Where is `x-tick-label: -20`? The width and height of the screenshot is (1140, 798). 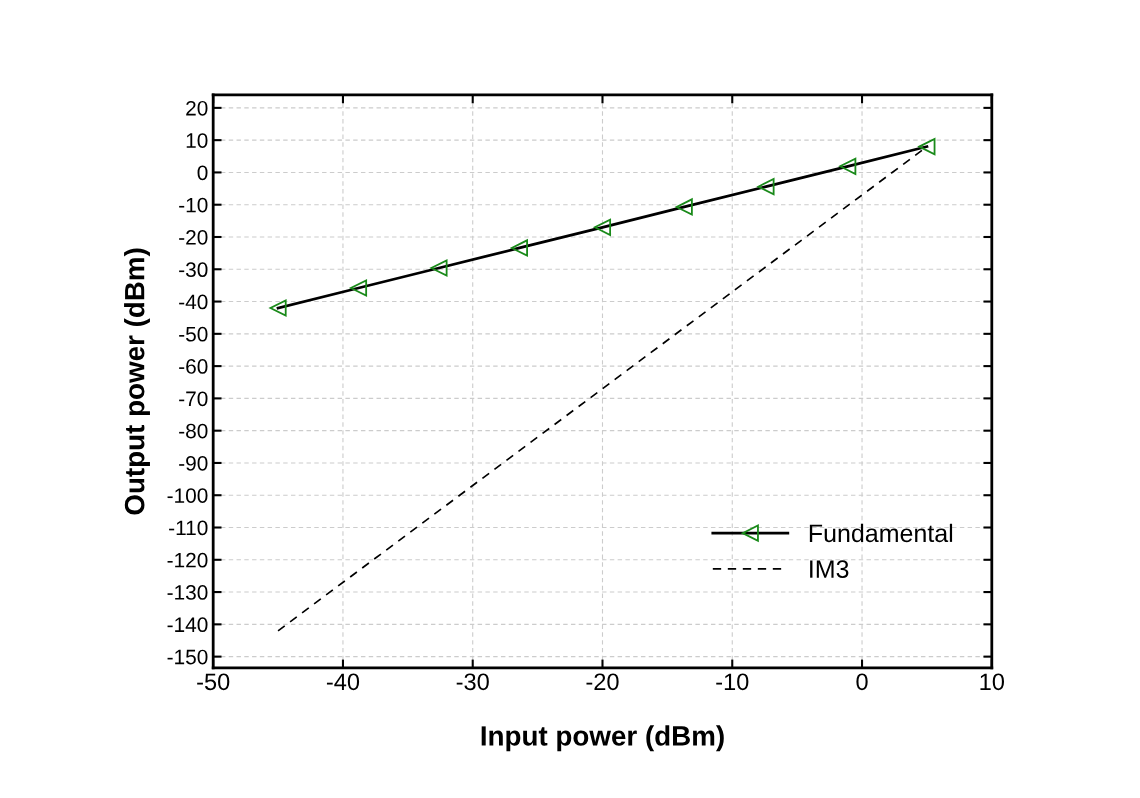 x-tick-label: -20 is located at coordinates (602, 682).